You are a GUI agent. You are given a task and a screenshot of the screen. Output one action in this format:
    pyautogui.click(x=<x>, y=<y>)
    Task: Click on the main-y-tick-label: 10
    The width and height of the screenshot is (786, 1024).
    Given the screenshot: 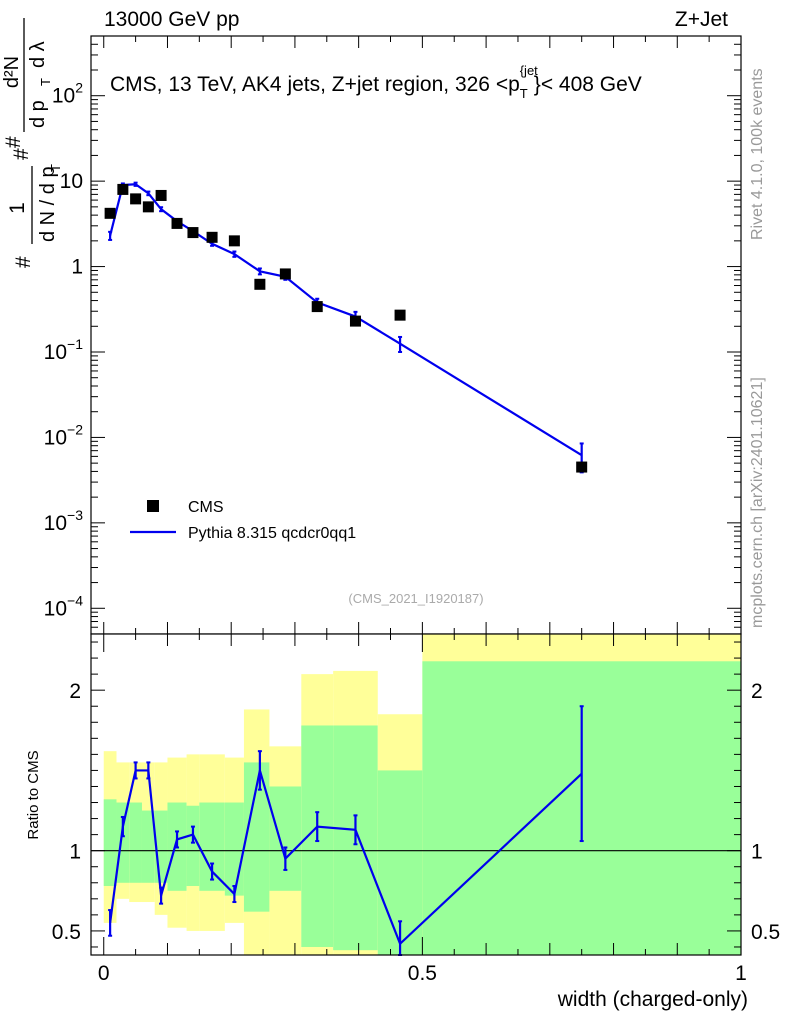 What is the action you would take?
    pyautogui.click(x=71, y=181)
    